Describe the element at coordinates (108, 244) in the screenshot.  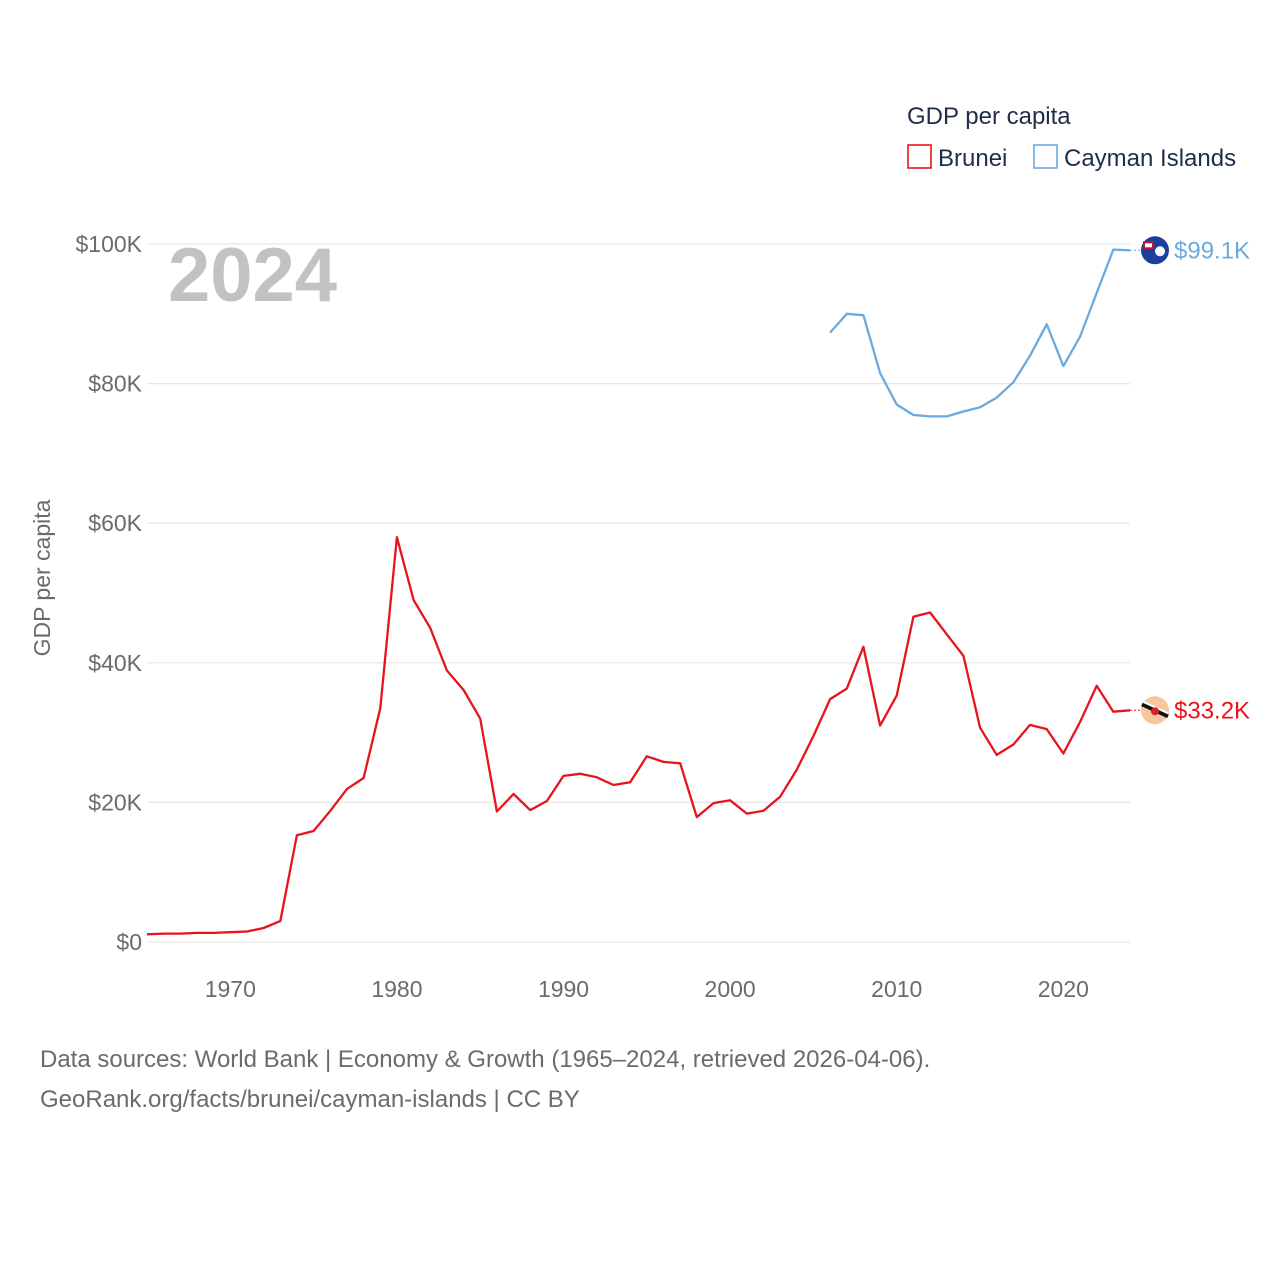
I see `y-tick-label: $100K` at that location.